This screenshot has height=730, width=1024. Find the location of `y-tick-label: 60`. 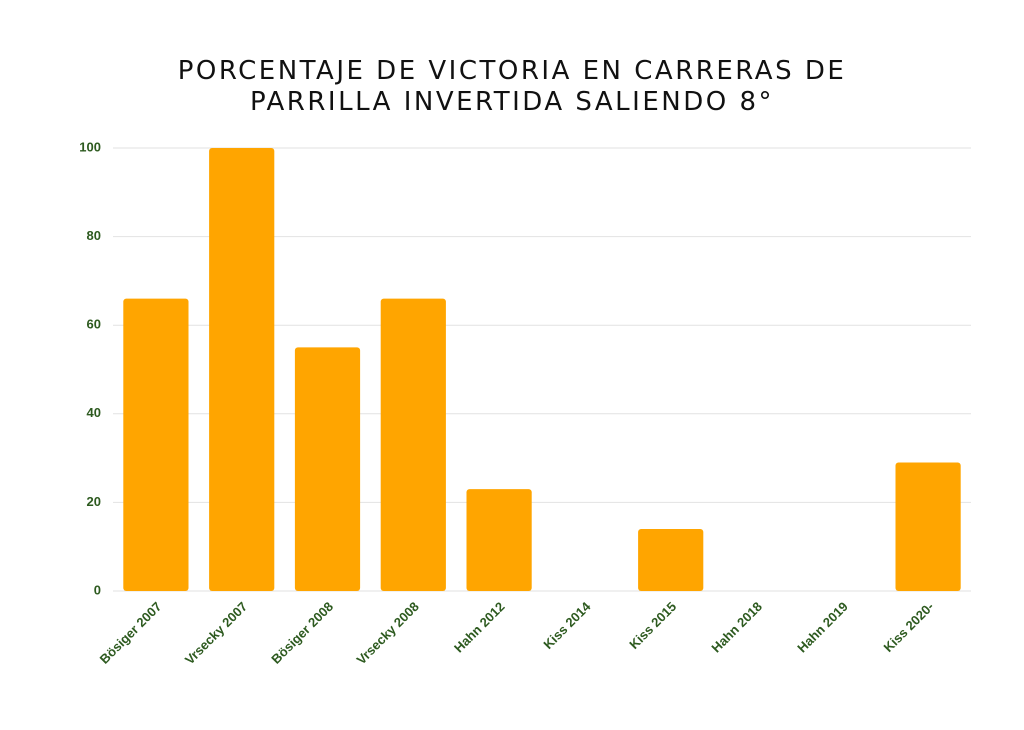

y-tick-label: 60 is located at coordinates (94, 324).